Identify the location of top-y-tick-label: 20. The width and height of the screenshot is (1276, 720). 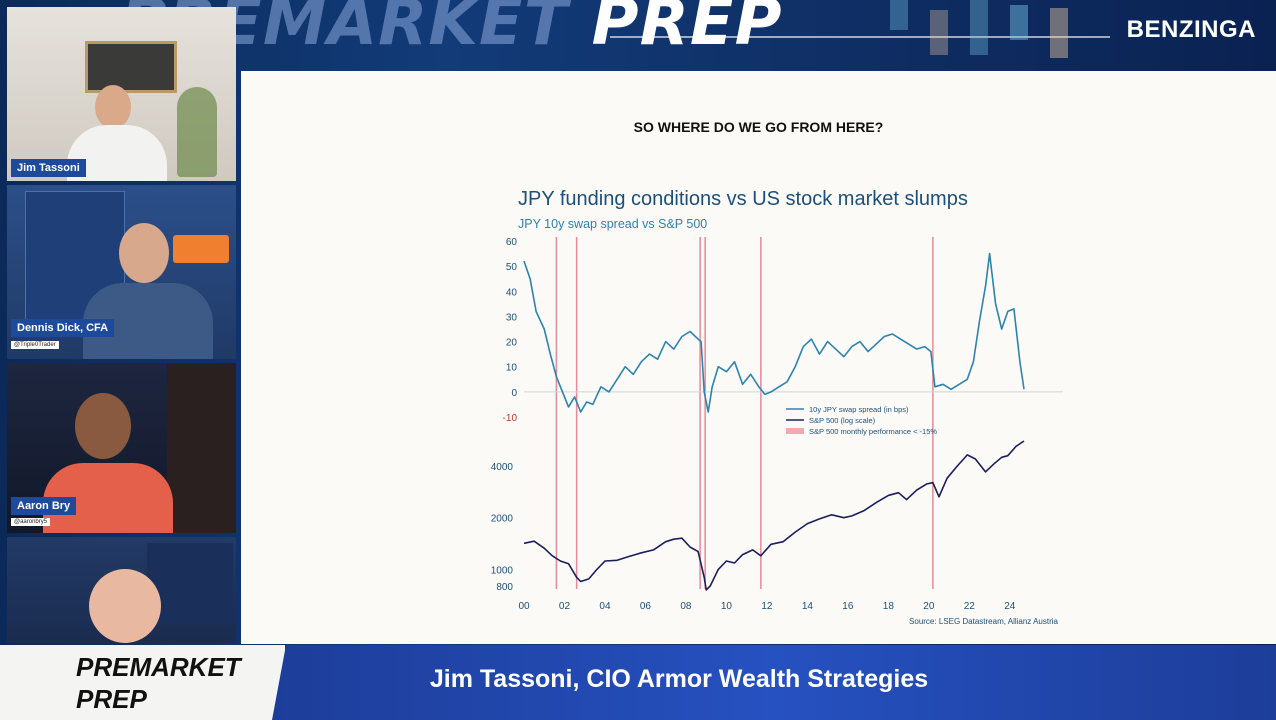
(512, 343).